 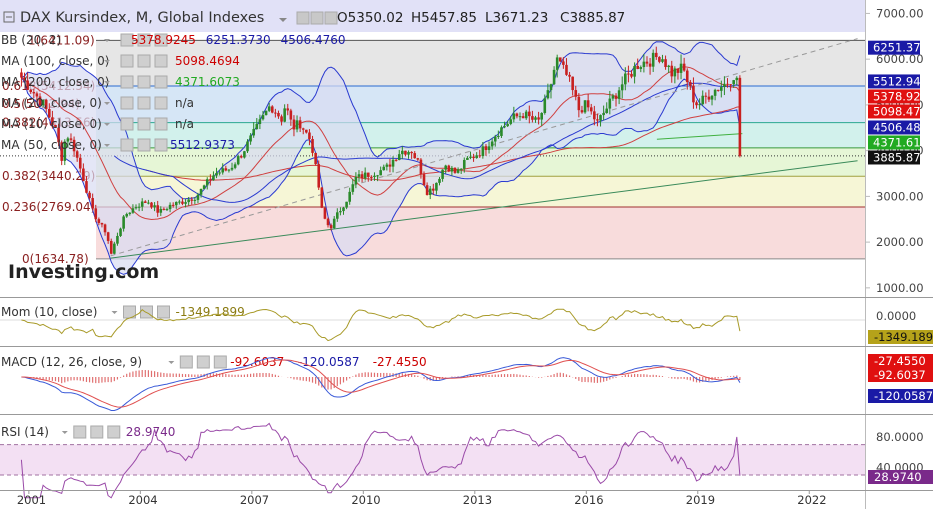 What do you see at coordinates (896, 316) in the screenshot?
I see `mom-tick-label: 0.0000` at bounding box center [896, 316].